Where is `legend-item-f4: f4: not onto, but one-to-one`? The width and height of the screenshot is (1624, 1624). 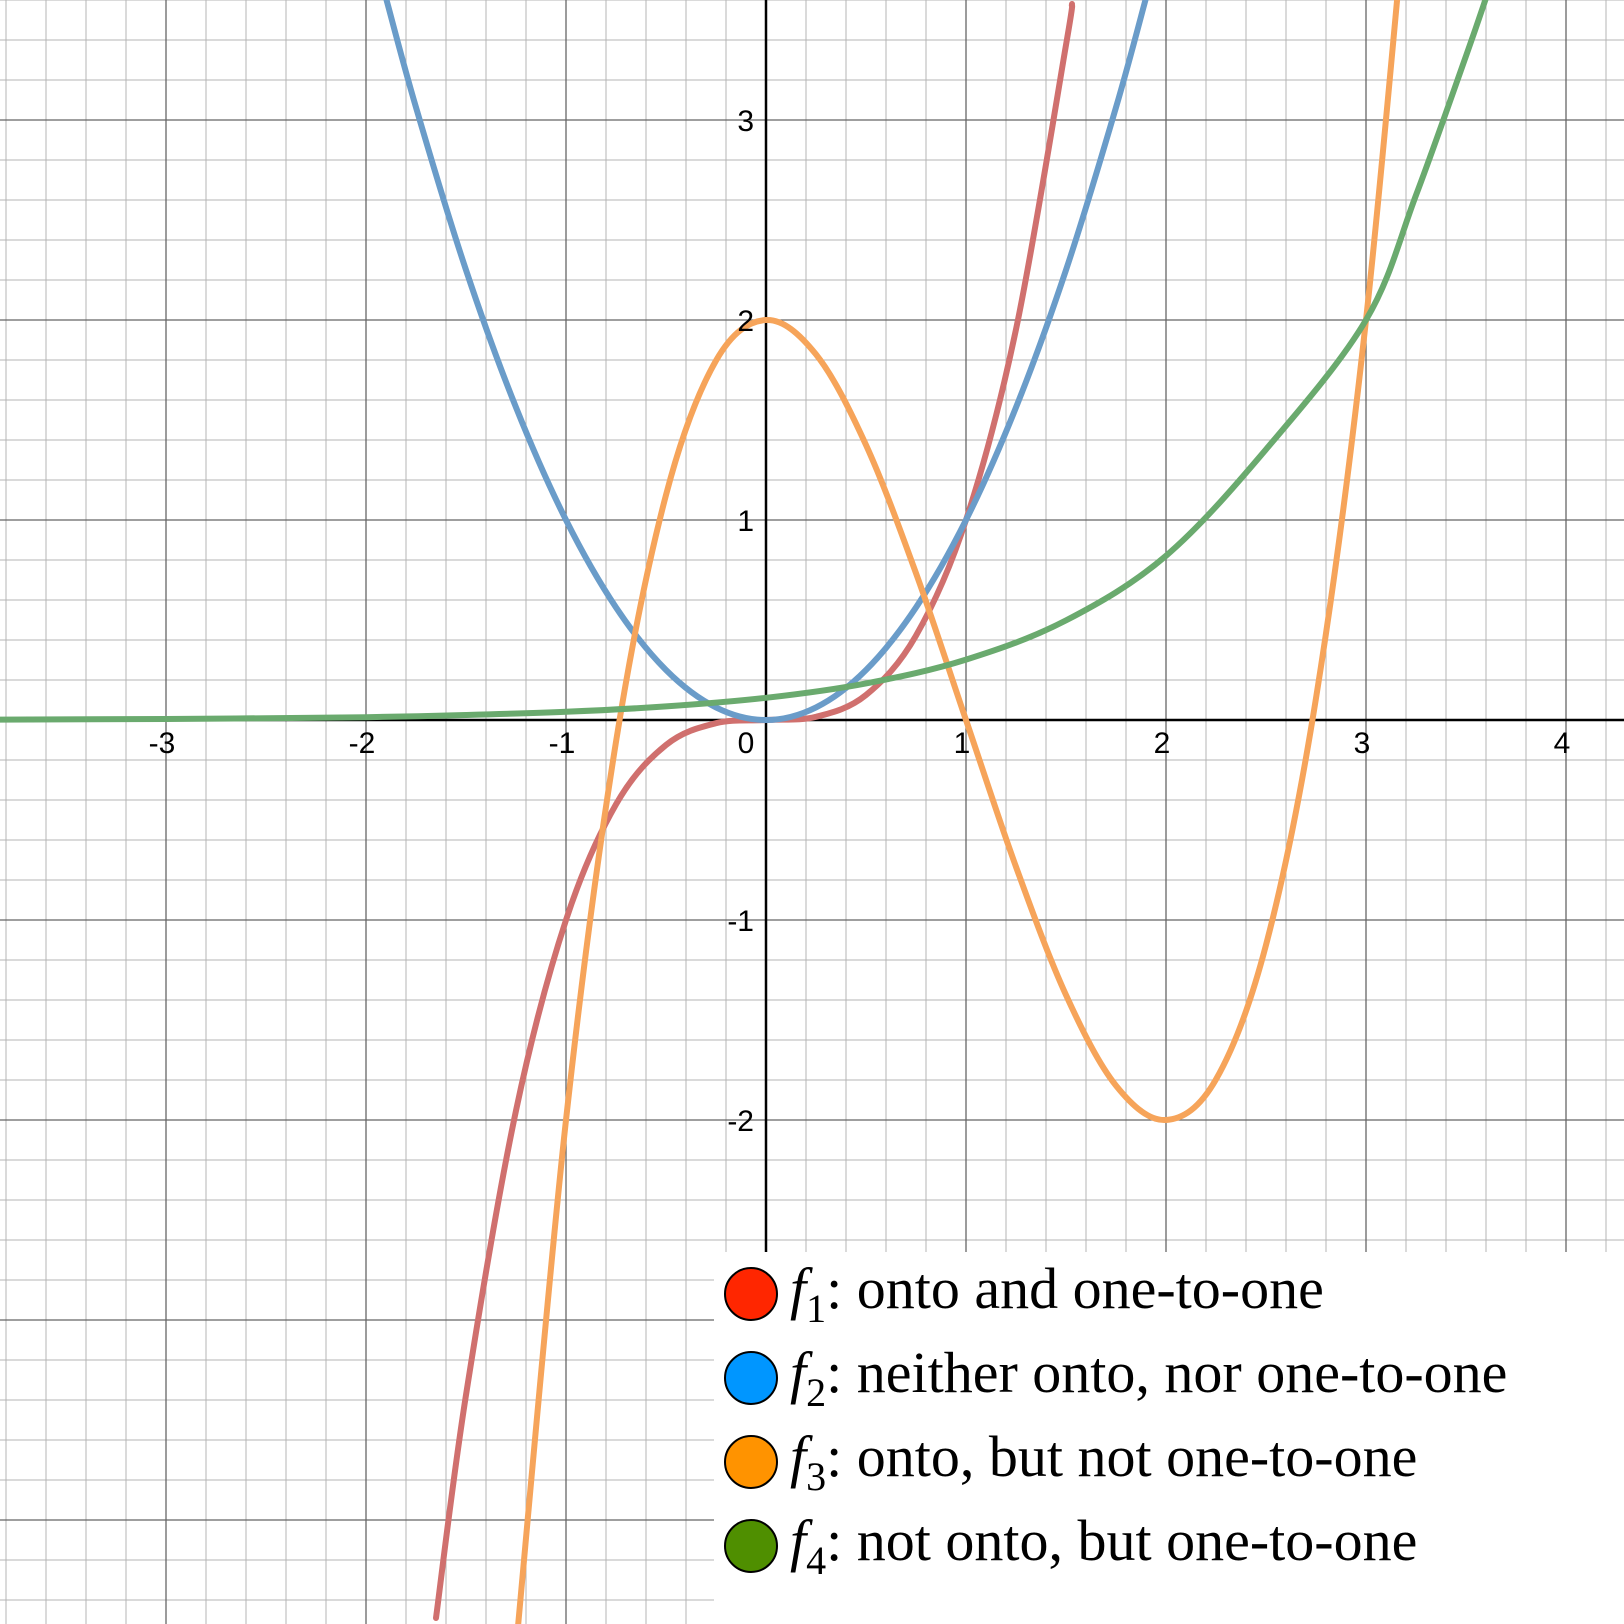 legend-item-f4: f4: not onto, but one-to-one is located at coordinates (1070, 1546).